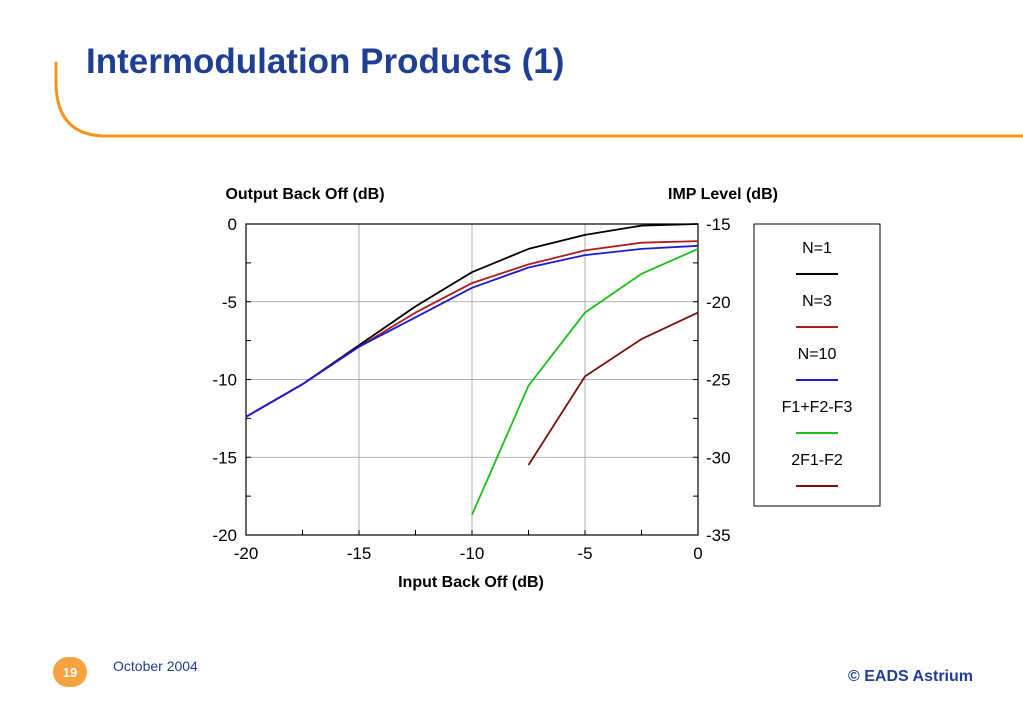 This screenshot has height=708, width=1023. Describe the element at coordinates (723, 194) in the screenshot. I see `y-right-axis-label: IMP Level (dB)` at that location.